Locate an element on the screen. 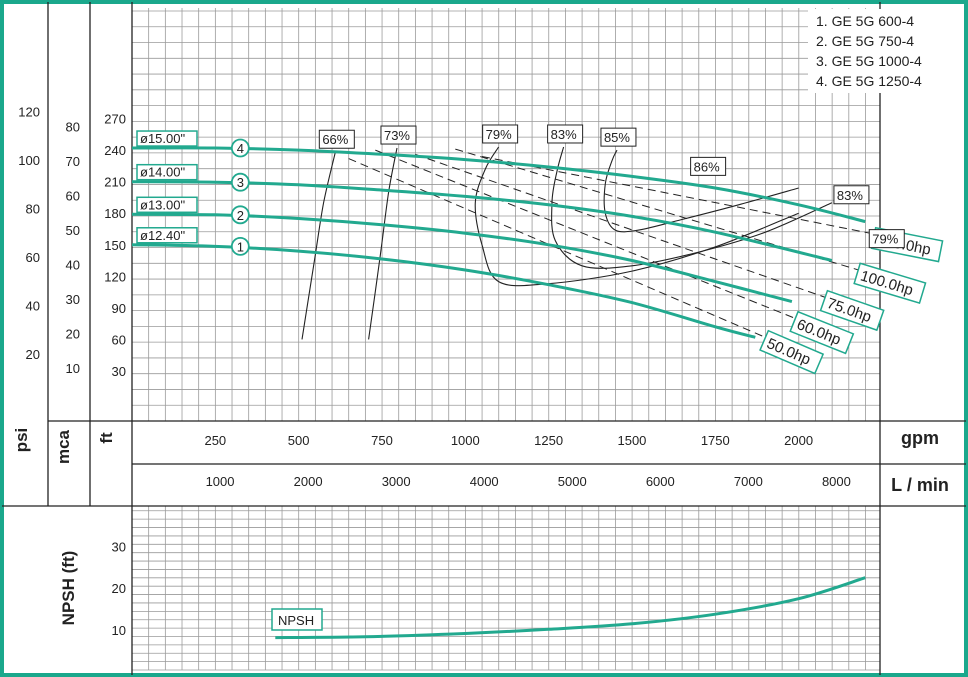 The width and height of the screenshot is (968, 677). lmin-tick-labels: 1000 2000 3000 4000 5000 6000 7000 8000 is located at coordinates (528, 481).